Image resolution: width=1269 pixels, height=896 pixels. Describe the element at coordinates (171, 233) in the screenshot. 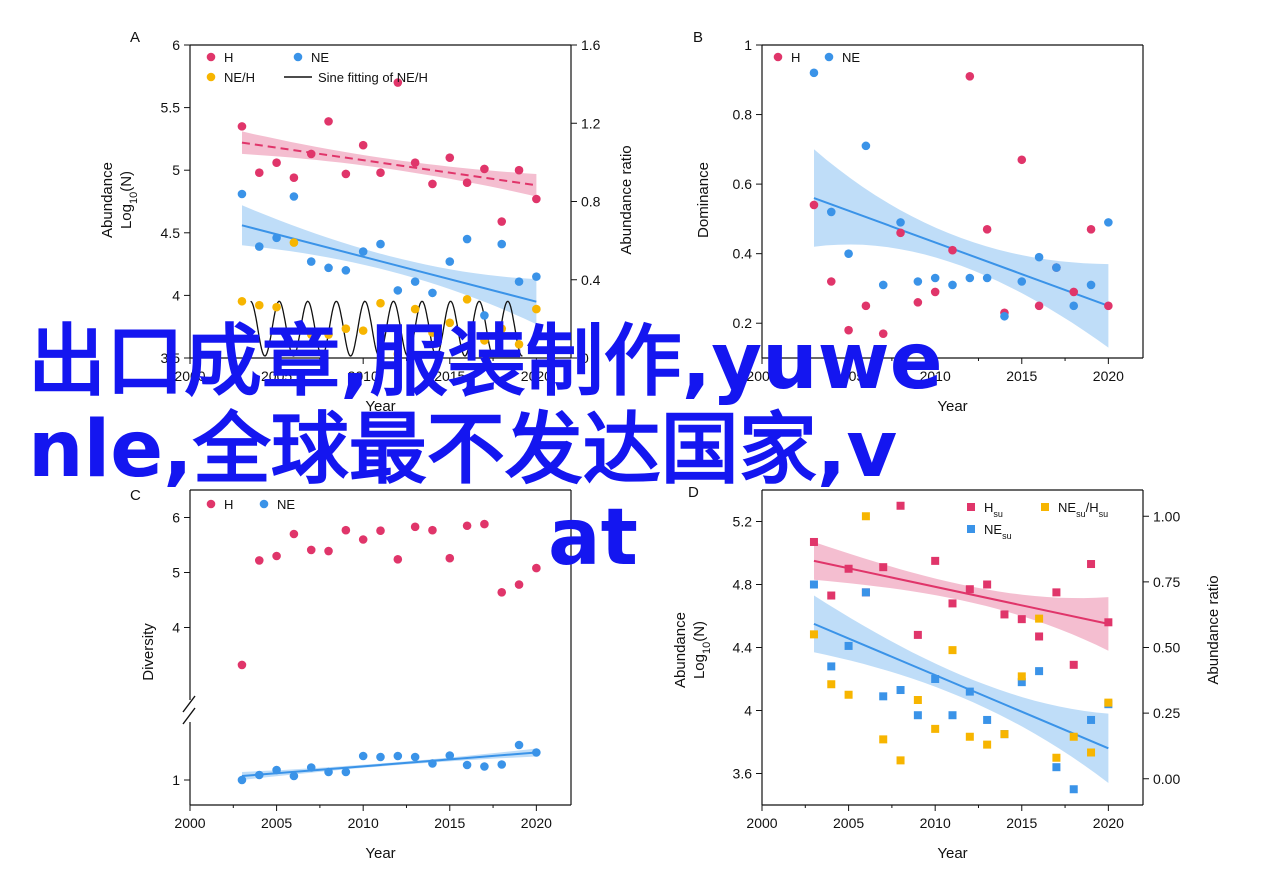

I see `y-tick-label: 4.5` at that location.